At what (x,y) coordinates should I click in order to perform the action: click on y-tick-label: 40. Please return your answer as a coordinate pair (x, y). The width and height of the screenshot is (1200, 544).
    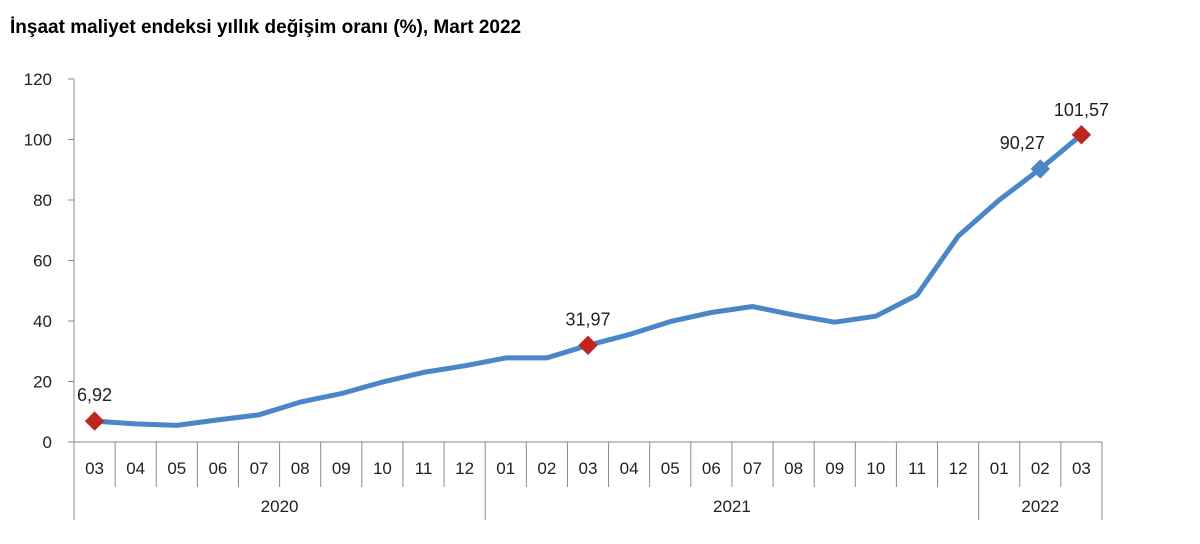
    Looking at the image, I should click on (42, 321).